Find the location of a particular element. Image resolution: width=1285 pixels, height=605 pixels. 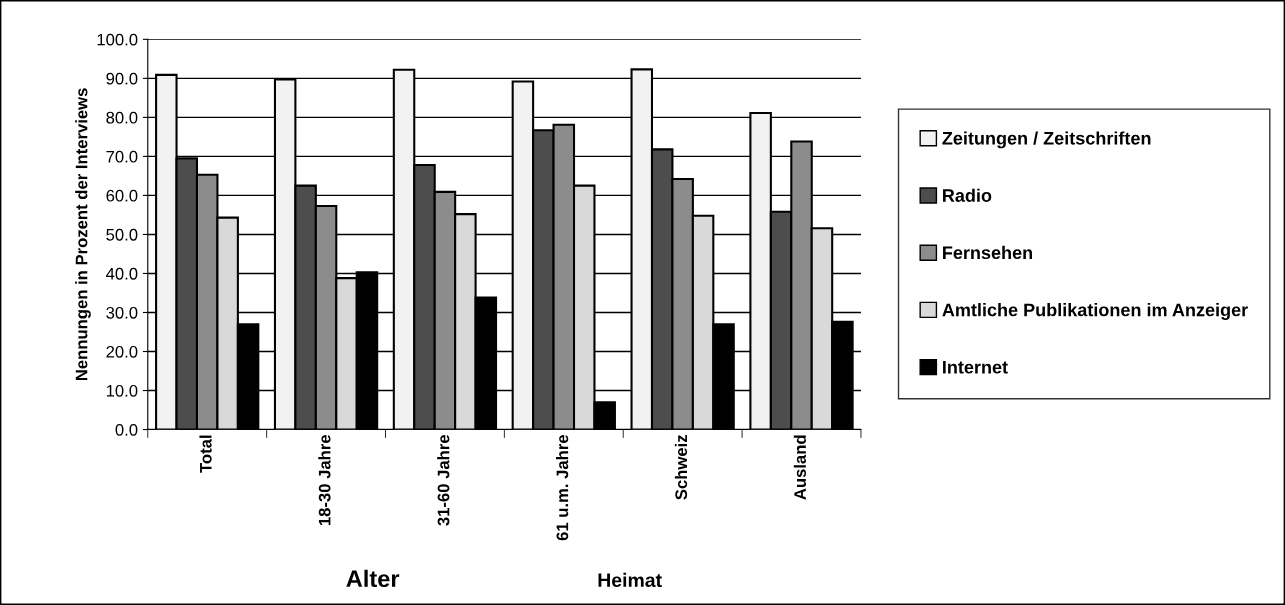

y-axis-title: Nennungen in Prozent der Interviews is located at coordinates (83, 234).